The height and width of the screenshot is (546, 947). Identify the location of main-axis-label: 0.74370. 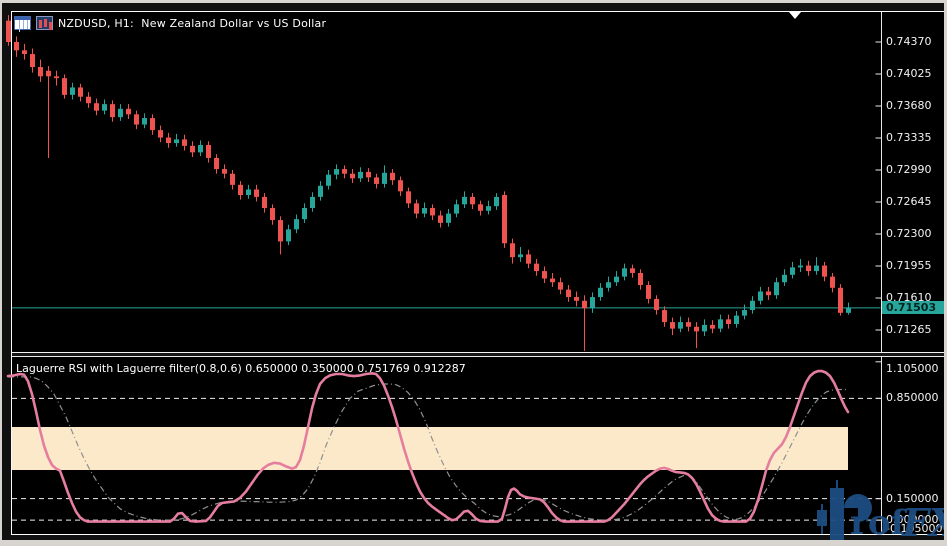
(909, 41).